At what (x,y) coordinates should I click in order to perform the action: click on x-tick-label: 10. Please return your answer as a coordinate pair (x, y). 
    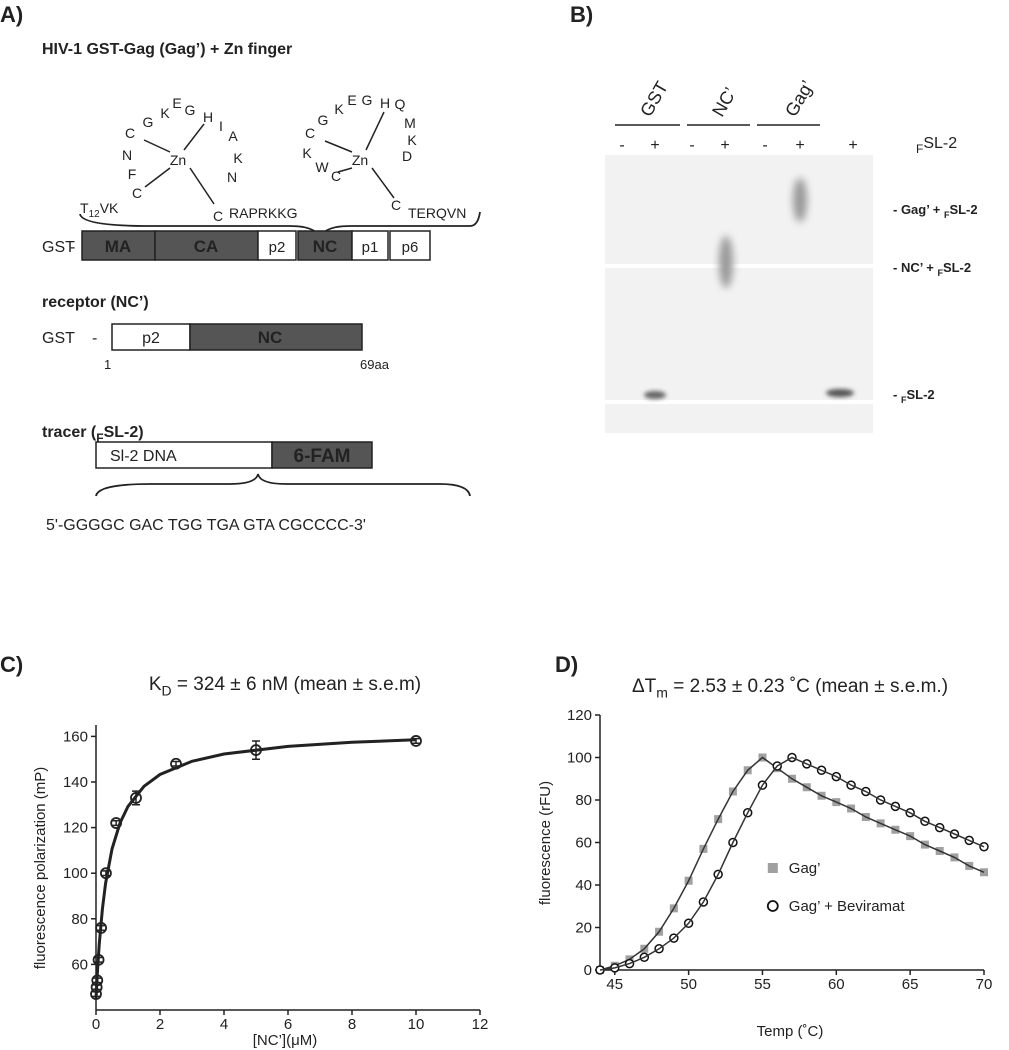
    Looking at the image, I should click on (416, 1024).